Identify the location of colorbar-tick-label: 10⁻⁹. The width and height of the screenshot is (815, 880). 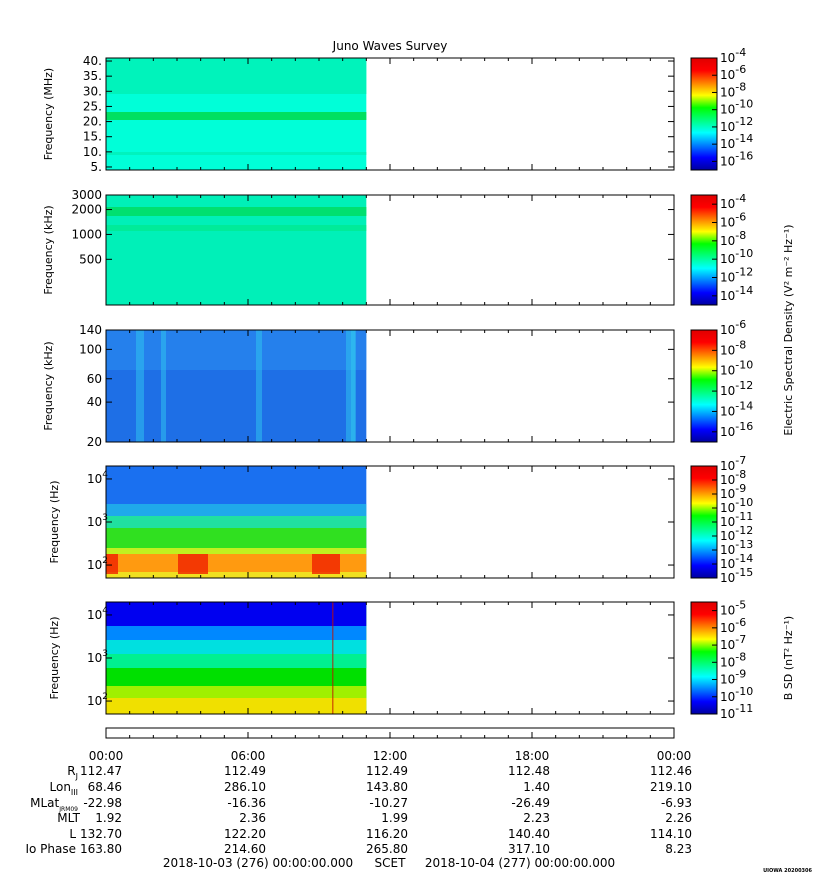
(733, 677).